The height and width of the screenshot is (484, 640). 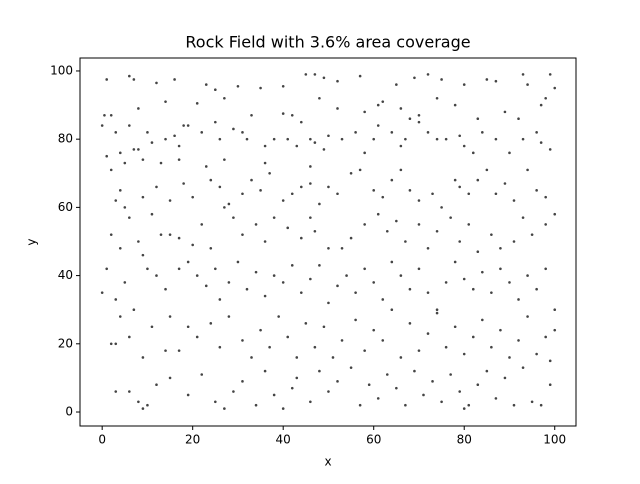 I want to click on x-tick-label: 40, so click(x=283, y=440).